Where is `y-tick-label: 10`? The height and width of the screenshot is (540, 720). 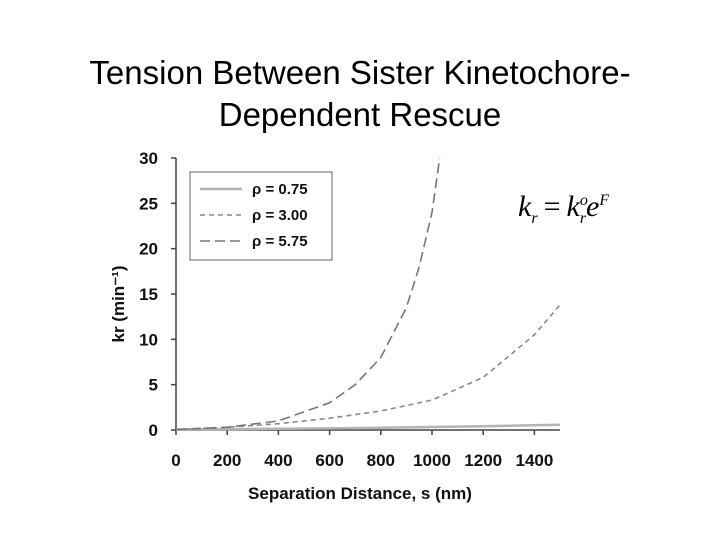 y-tick-label: 10 is located at coordinates (148, 339).